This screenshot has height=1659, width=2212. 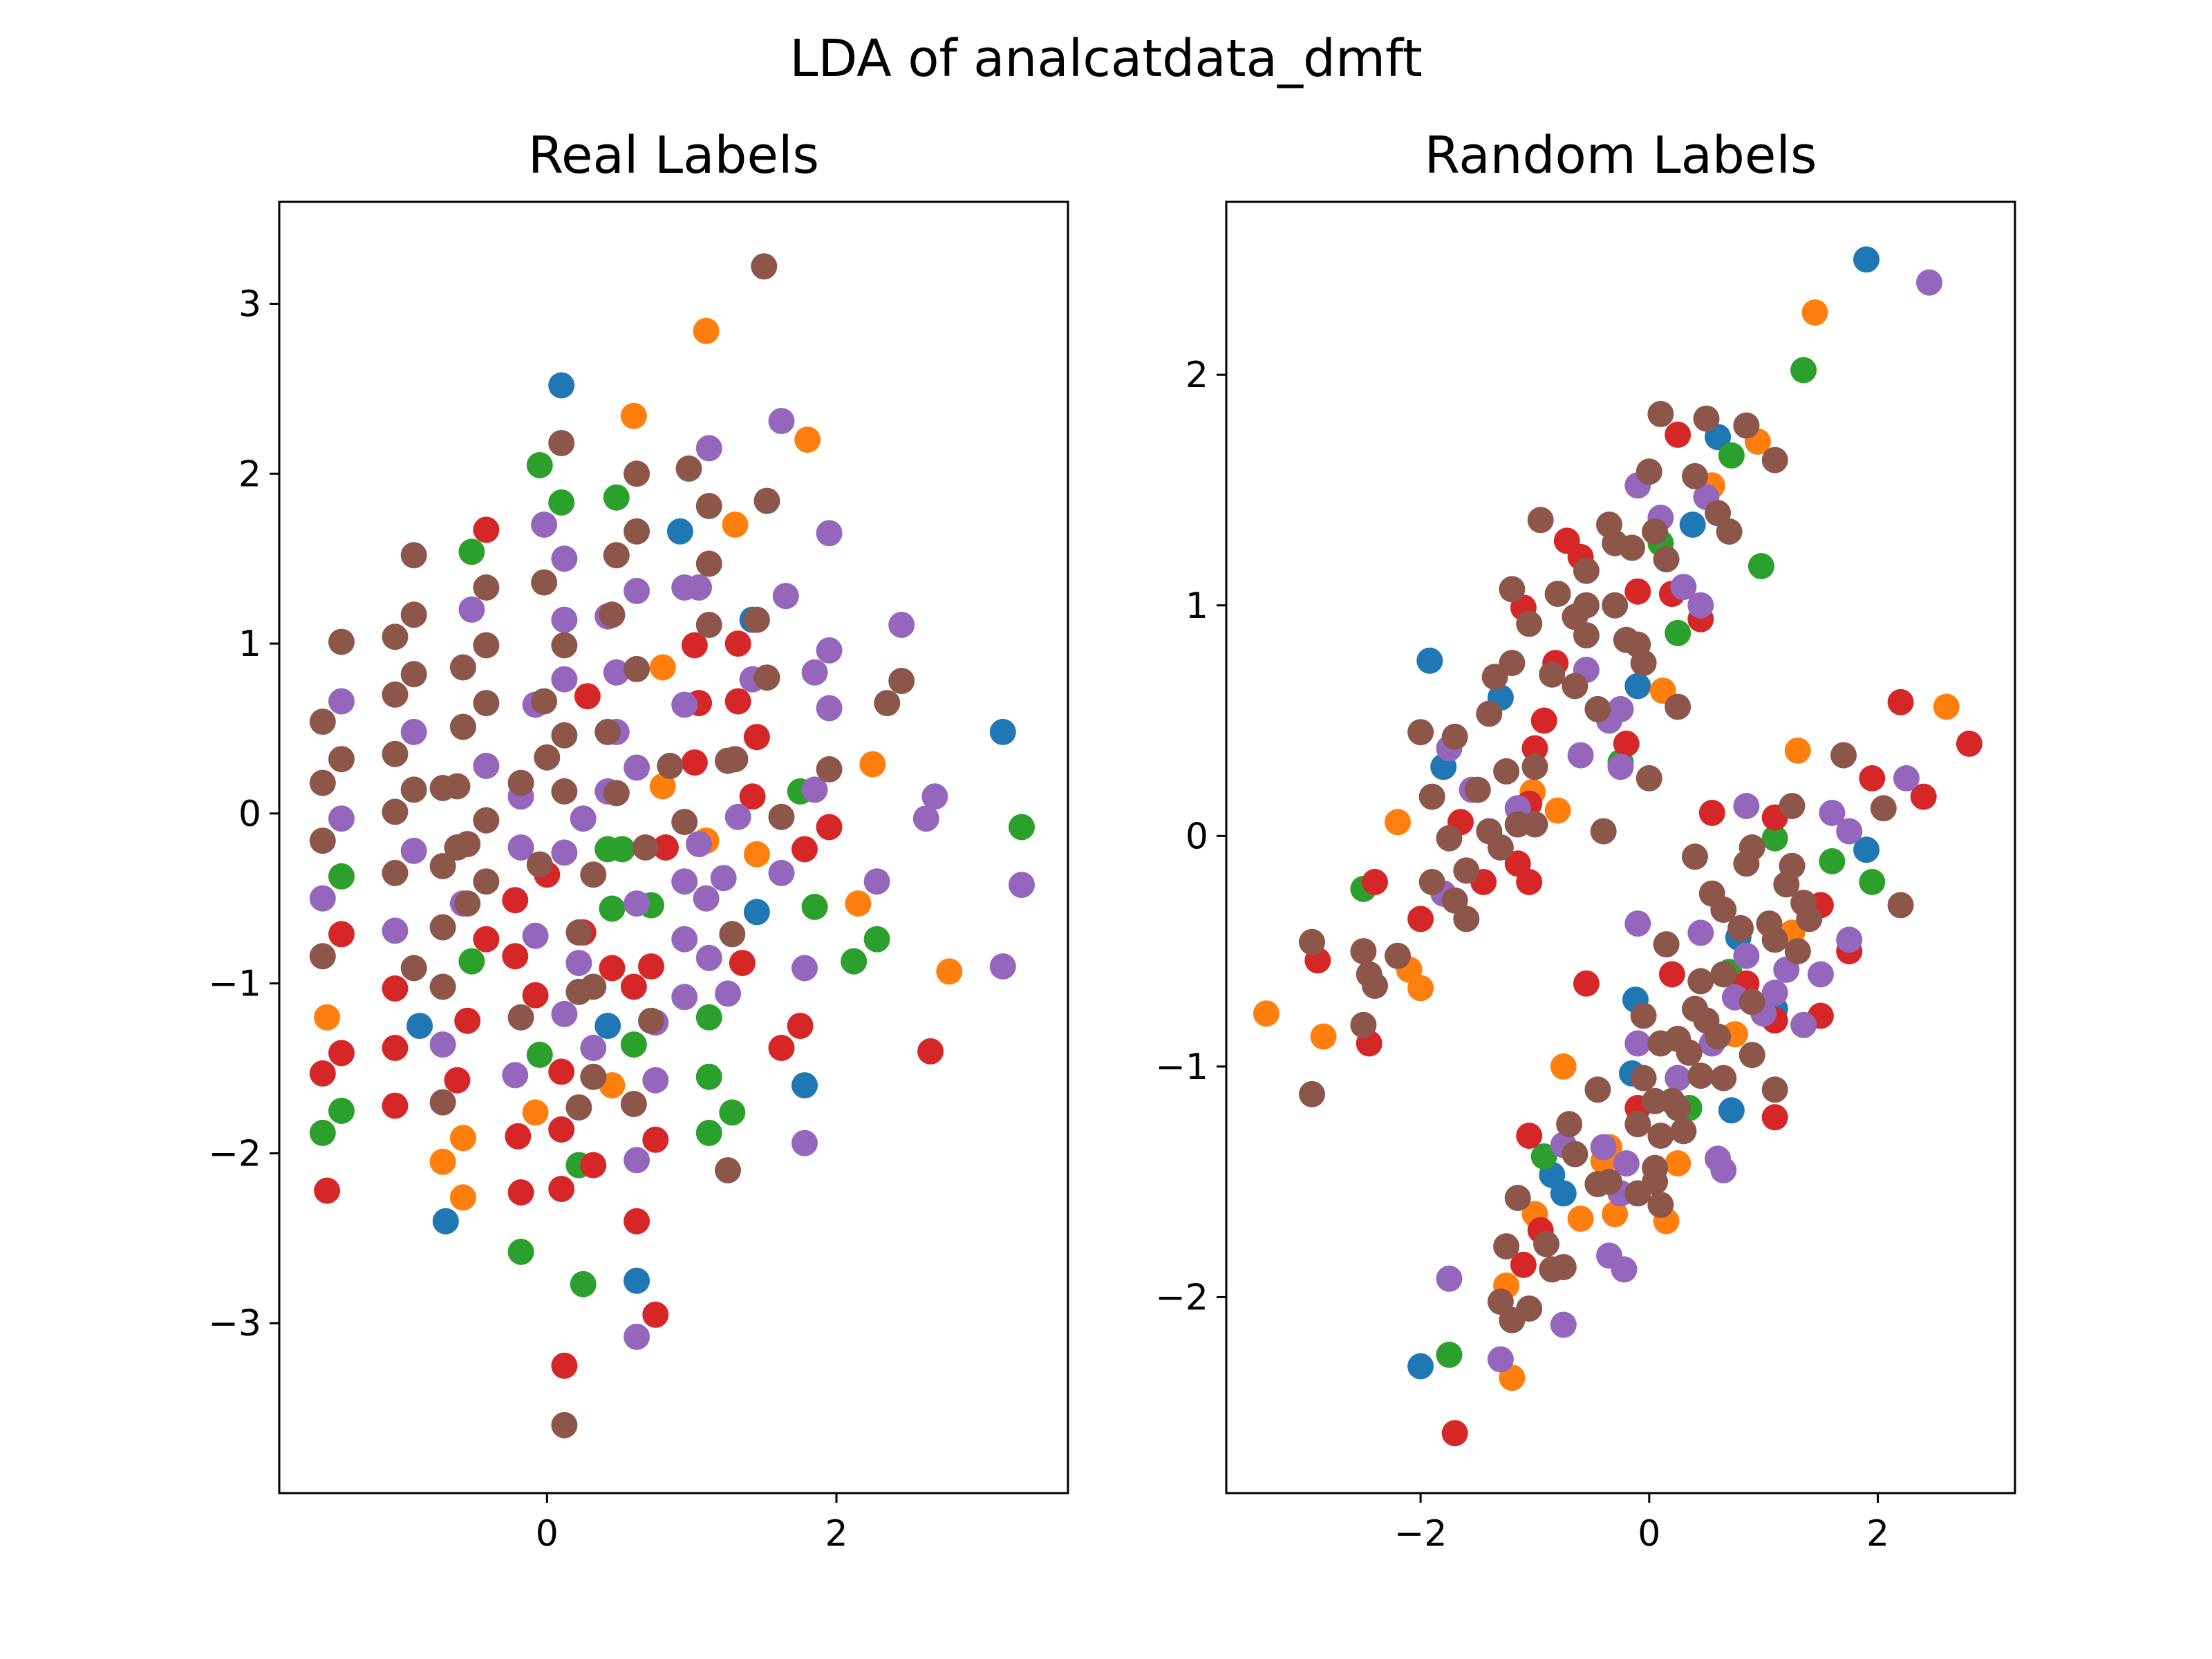 What do you see at coordinates (1106, 59) in the screenshot?
I see `figure-title: LDA of analcatdata_dmft` at bounding box center [1106, 59].